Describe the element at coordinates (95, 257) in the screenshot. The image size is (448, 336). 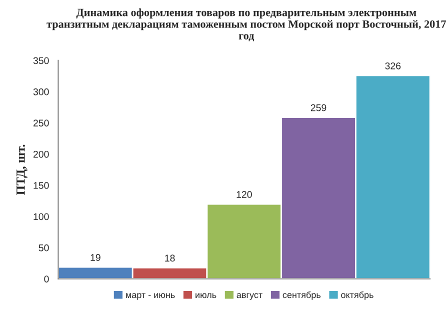
I see `data-label: 19` at that location.